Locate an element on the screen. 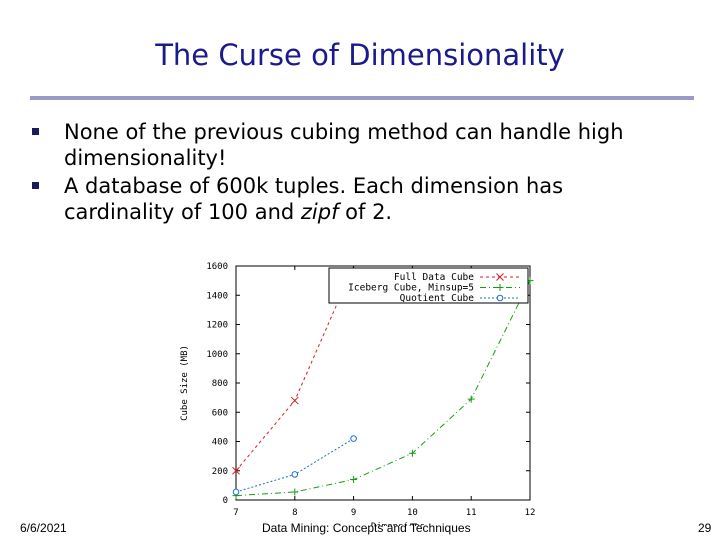 The height and width of the screenshot is (540, 720). y-tick-label: 1600 is located at coordinates (217, 267).